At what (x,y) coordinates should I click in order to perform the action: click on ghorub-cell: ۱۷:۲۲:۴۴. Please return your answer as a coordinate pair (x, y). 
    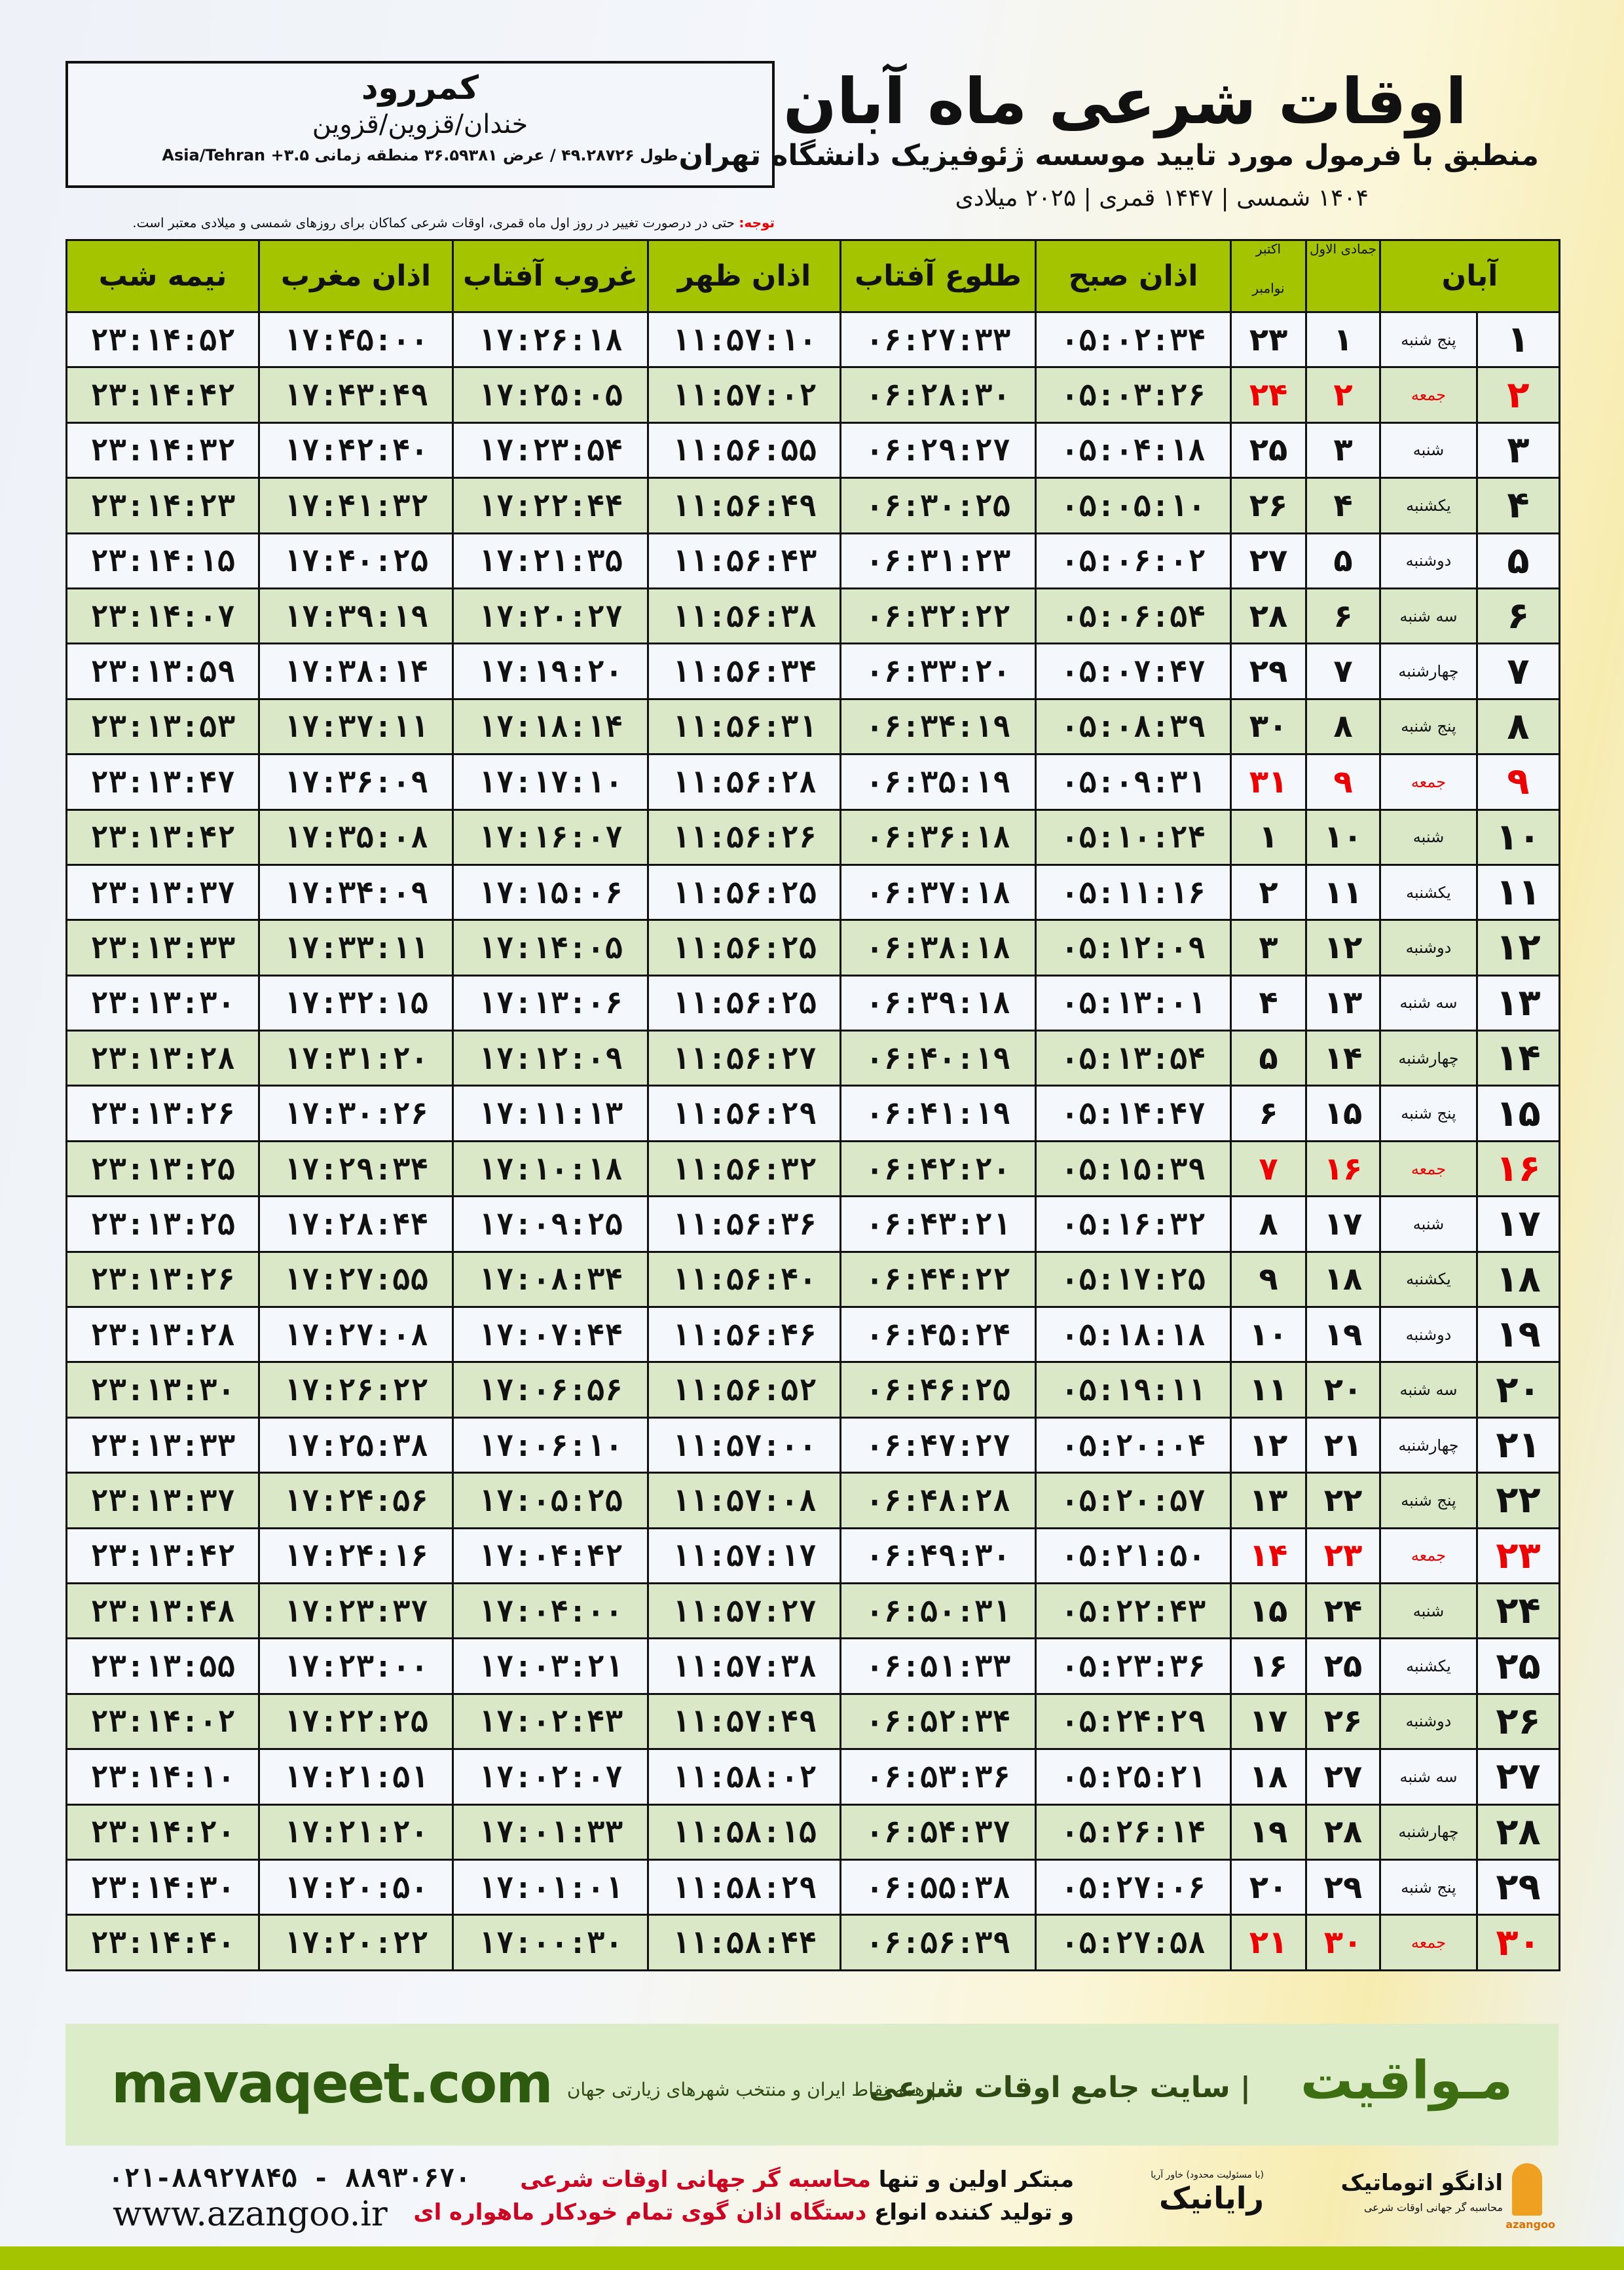
    Looking at the image, I should click on (550, 505).